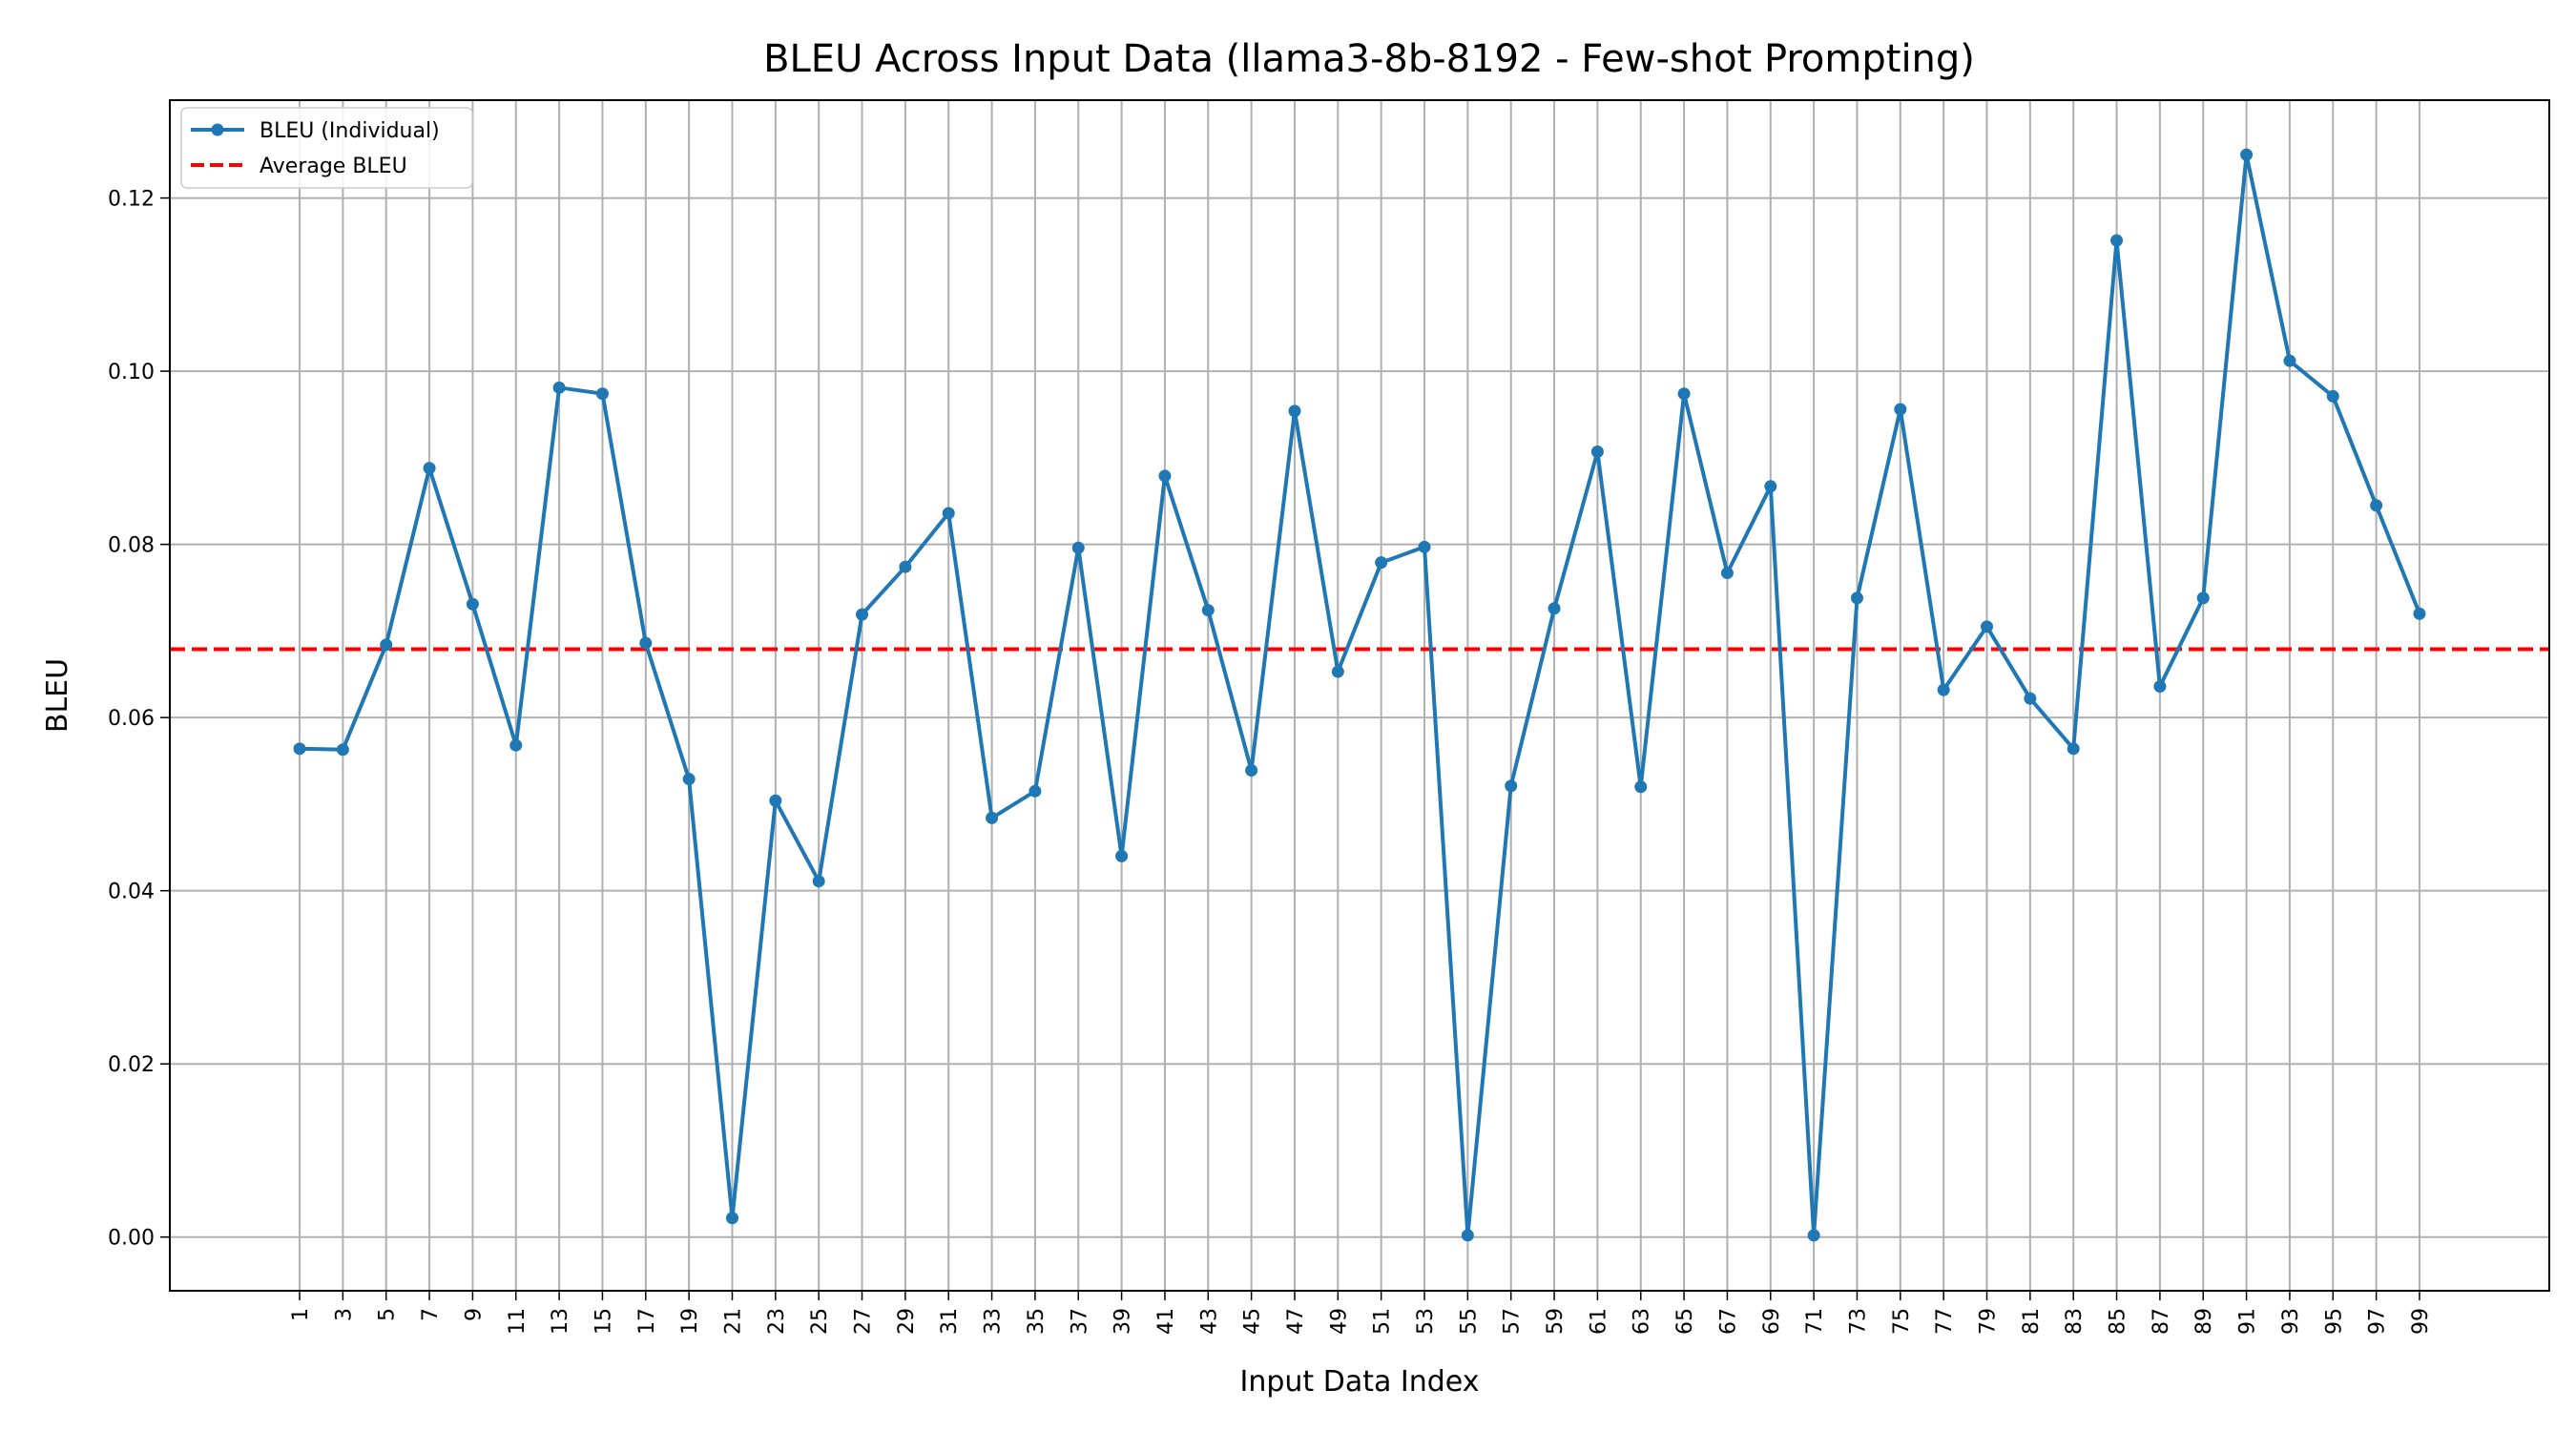 This screenshot has height=1431, width=2576. I want to click on x-tick-label: 69, so click(1772, 1321).